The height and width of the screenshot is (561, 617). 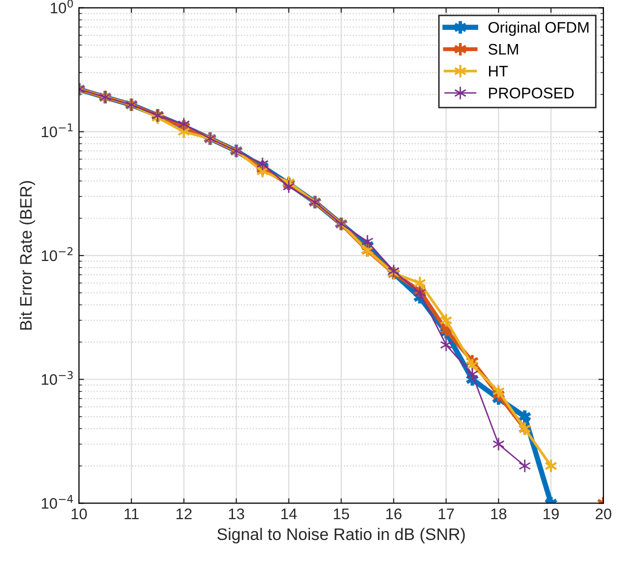 I want to click on y-tick-label: 10$^{−1}$, so click(x=57, y=130).